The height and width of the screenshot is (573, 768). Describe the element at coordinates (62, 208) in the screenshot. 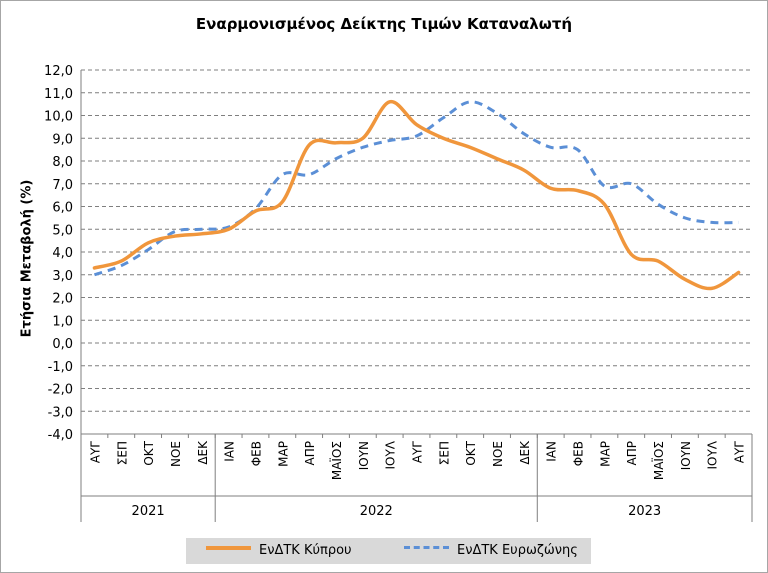

I see `y-tick-label: 6,0` at that location.